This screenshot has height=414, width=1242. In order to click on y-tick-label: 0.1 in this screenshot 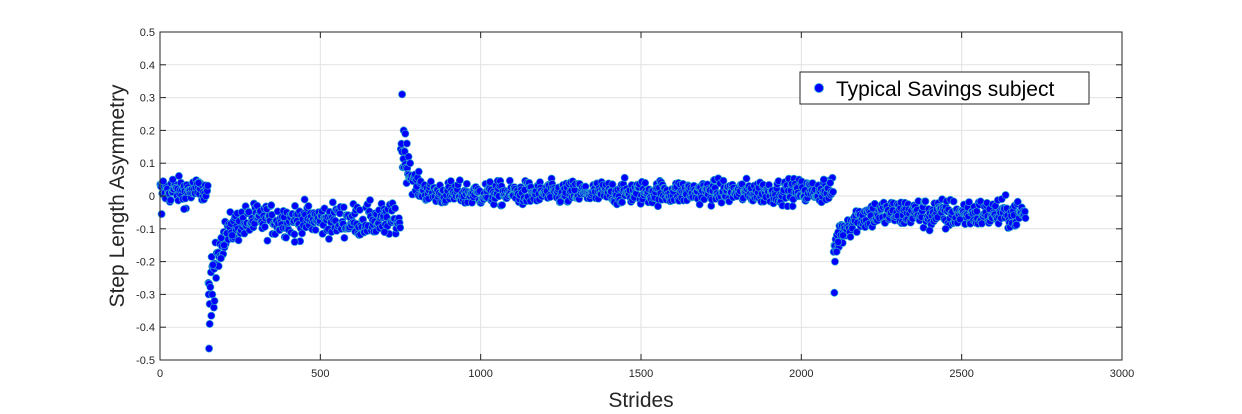, I will do `click(147, 164)`.